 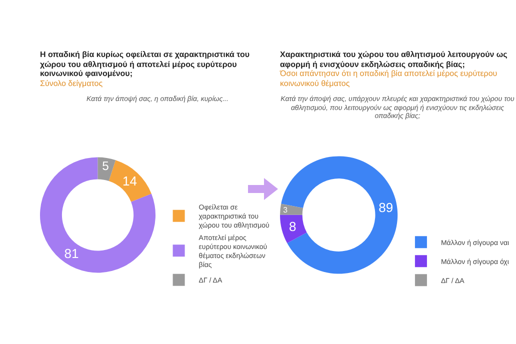 What do you see at coordinates (71, 254) in the screenshot?
I see `data-label: 81` at bounding box center [71, 254].